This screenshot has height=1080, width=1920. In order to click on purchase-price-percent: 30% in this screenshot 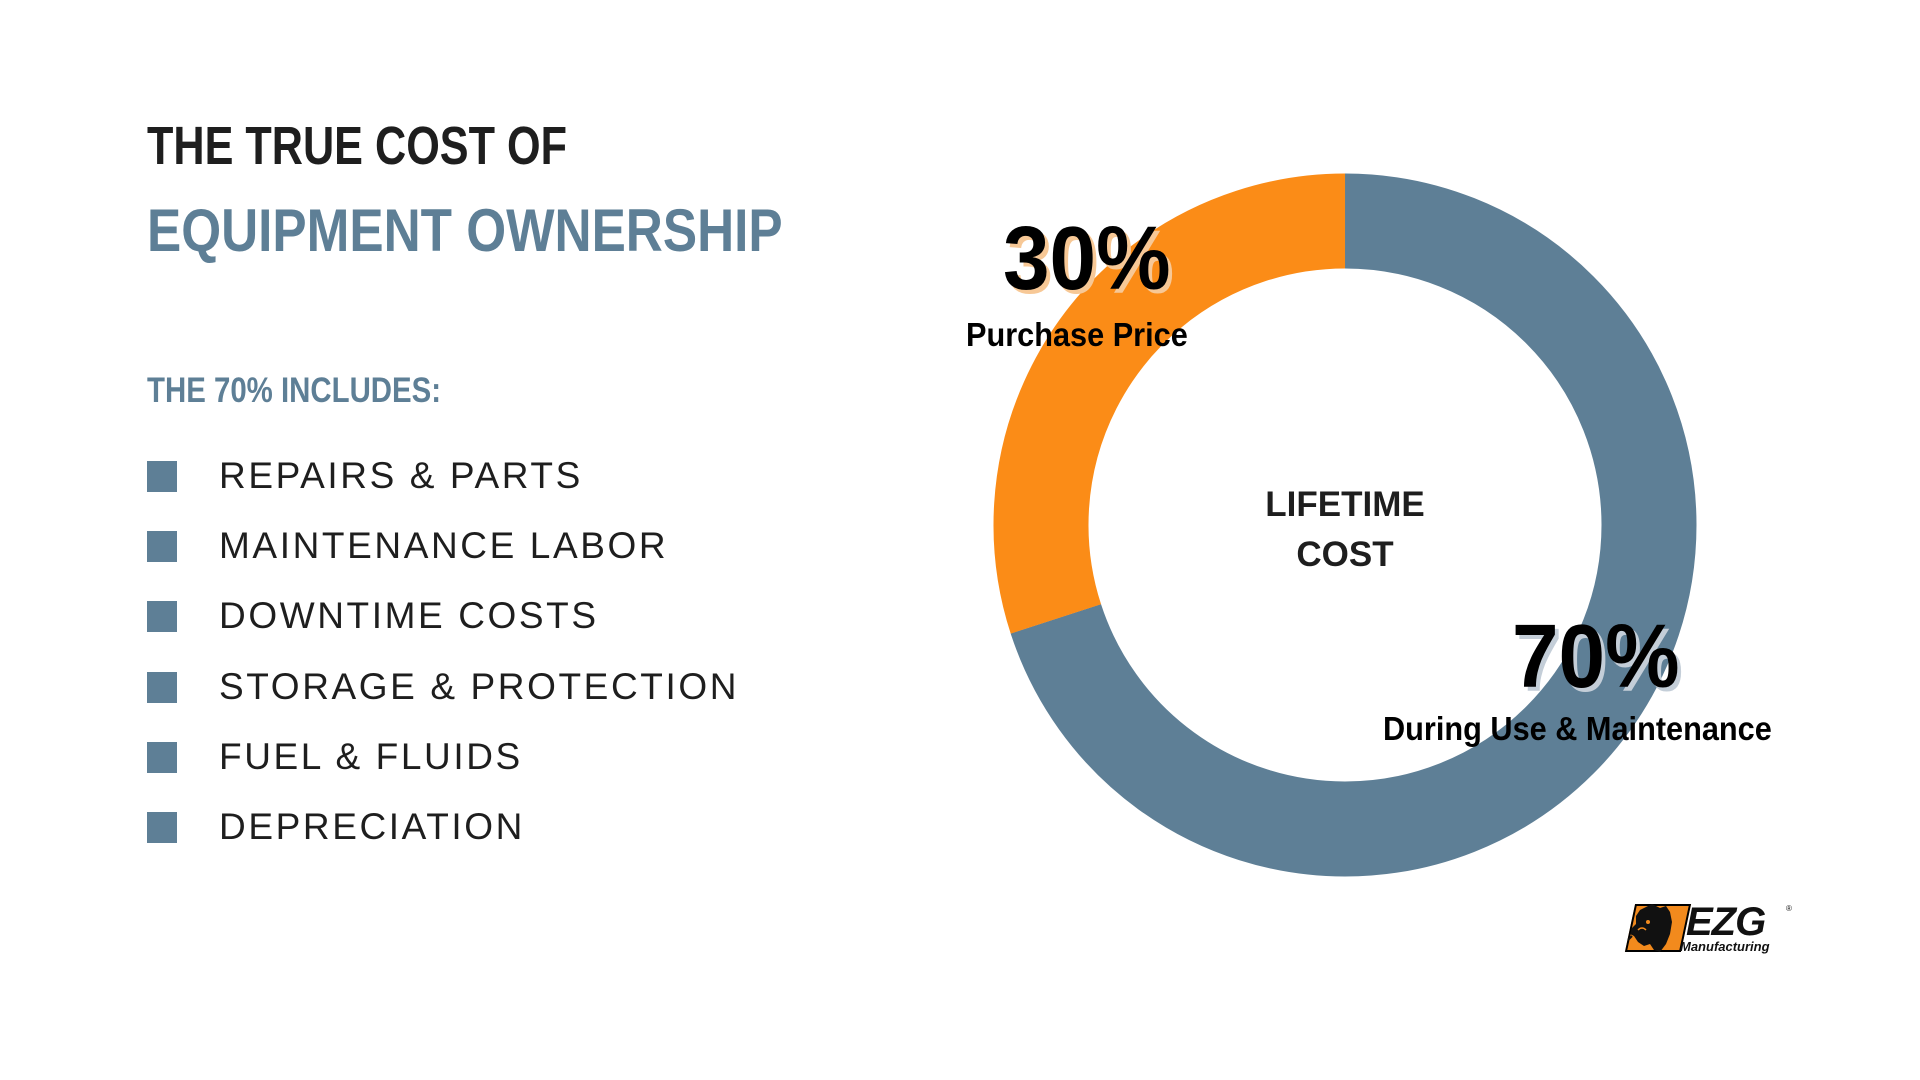, I will do `click(1093, 259)`.